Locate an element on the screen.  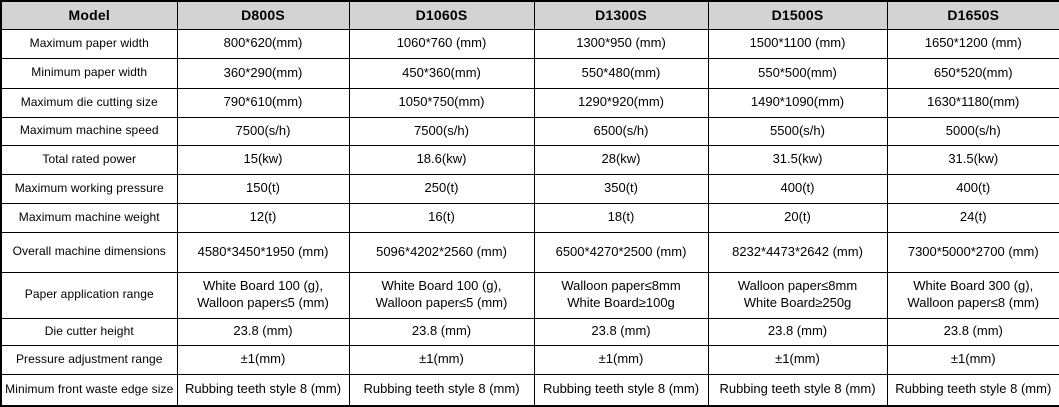
spec-cell: 5500(s/h) is located at coordinates (797, 131).